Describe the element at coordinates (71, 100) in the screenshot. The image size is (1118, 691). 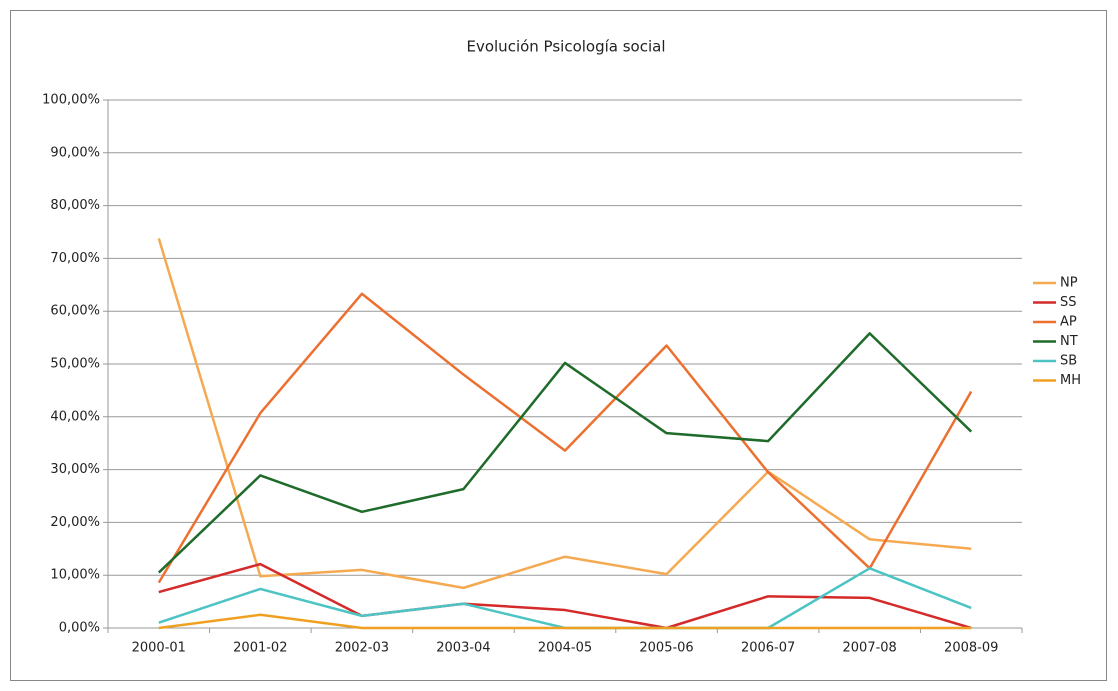
I see `y-tick-label: 100,00%` at that location.